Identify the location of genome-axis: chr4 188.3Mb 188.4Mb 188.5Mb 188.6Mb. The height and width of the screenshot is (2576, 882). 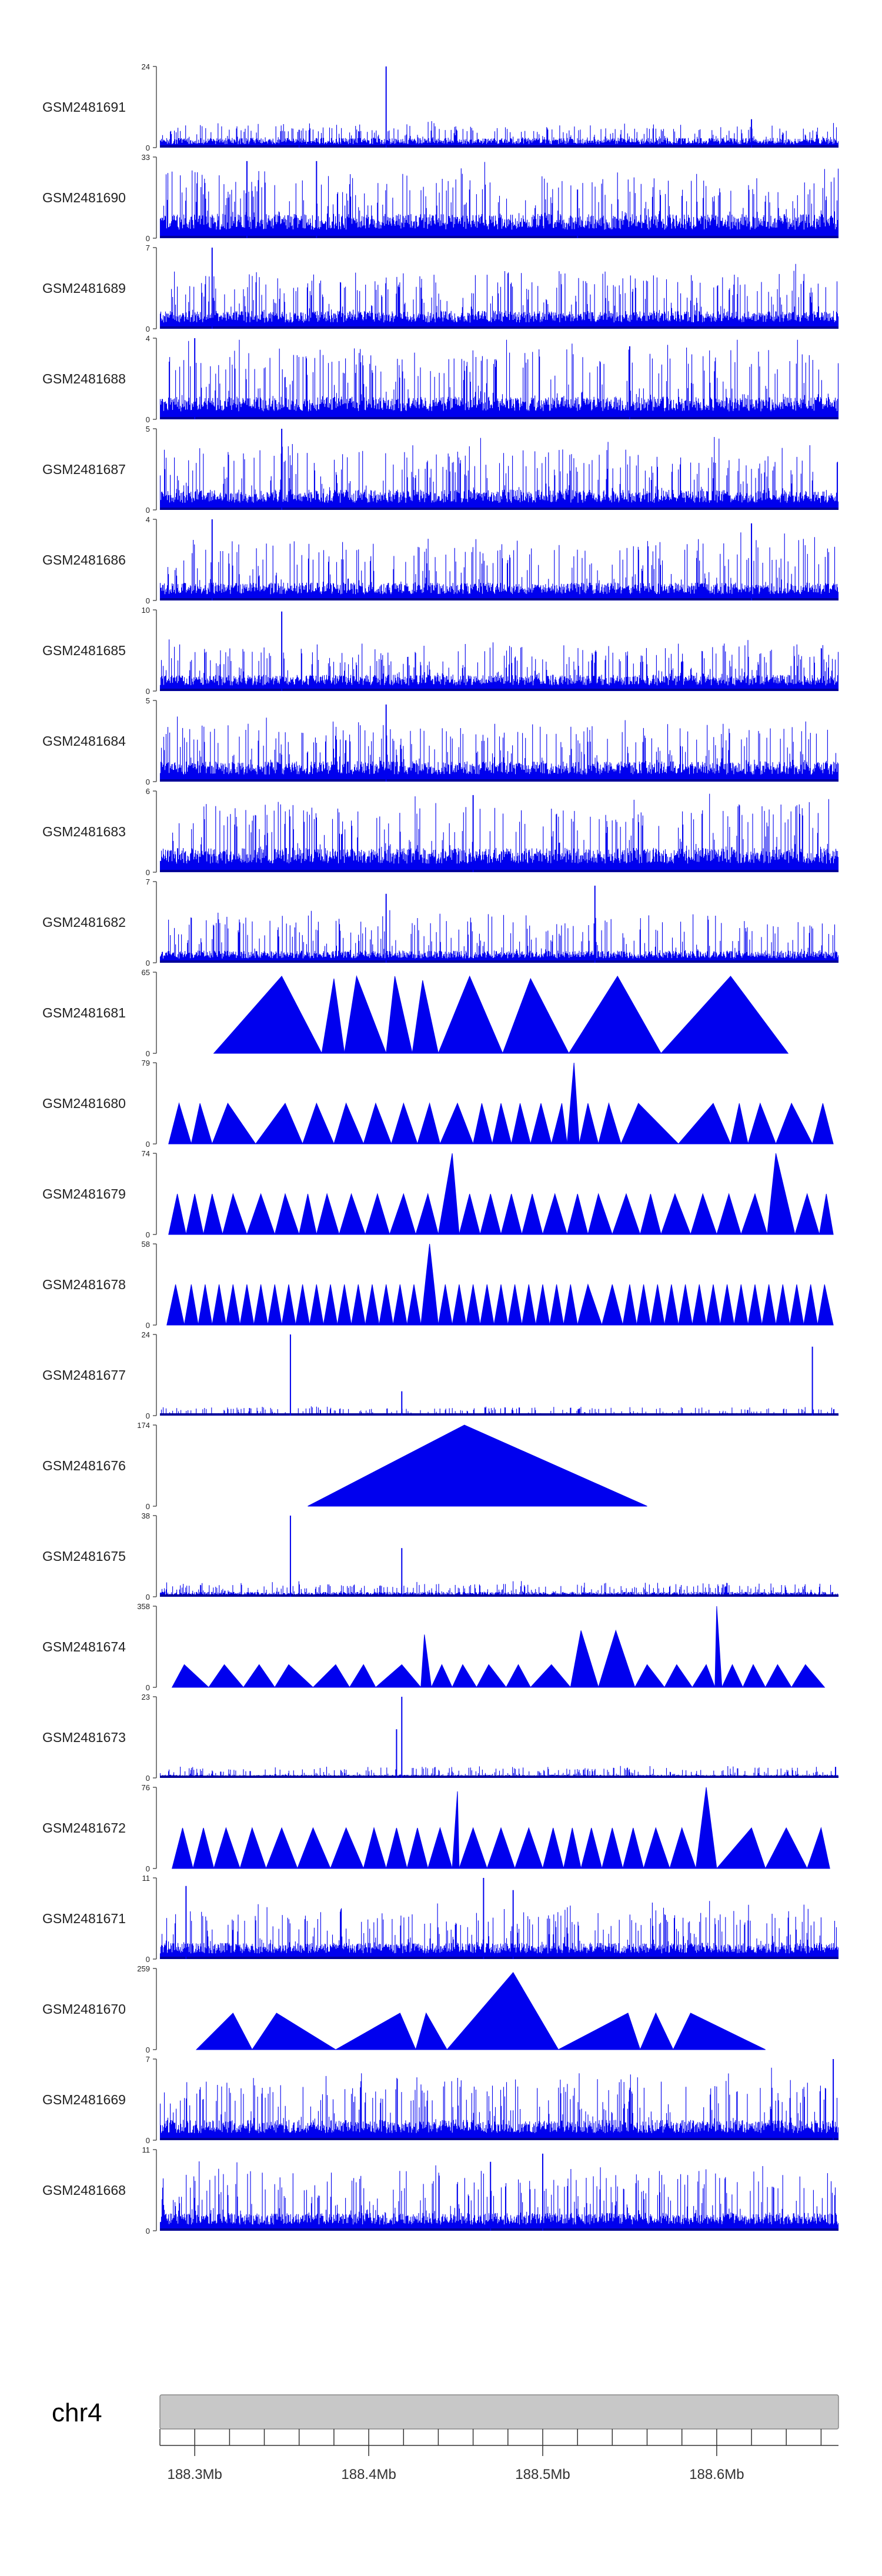
(445, 2438).